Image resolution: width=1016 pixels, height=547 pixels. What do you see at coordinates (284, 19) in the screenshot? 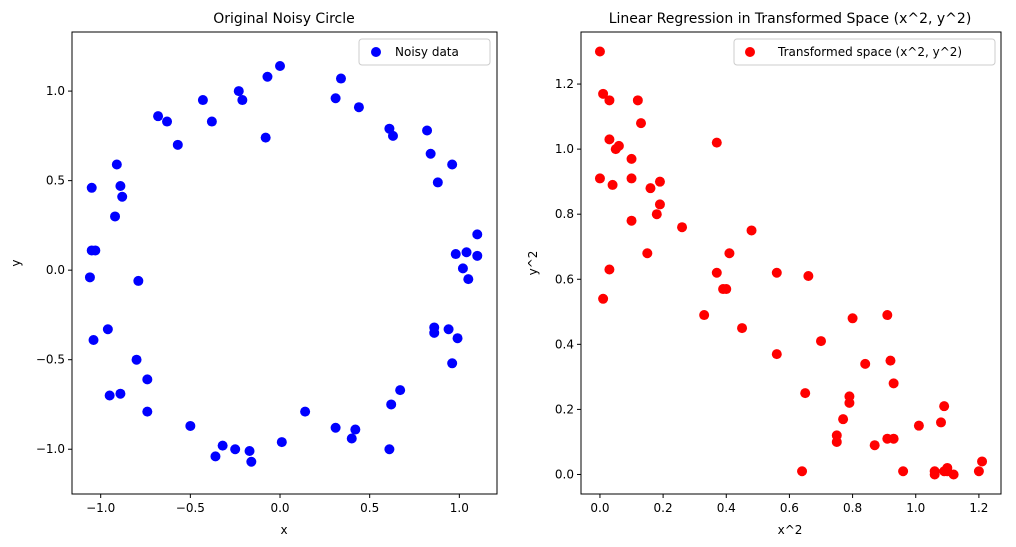
I see `chart-title: Original Noisy Circle` at bounding box center [284, 19].